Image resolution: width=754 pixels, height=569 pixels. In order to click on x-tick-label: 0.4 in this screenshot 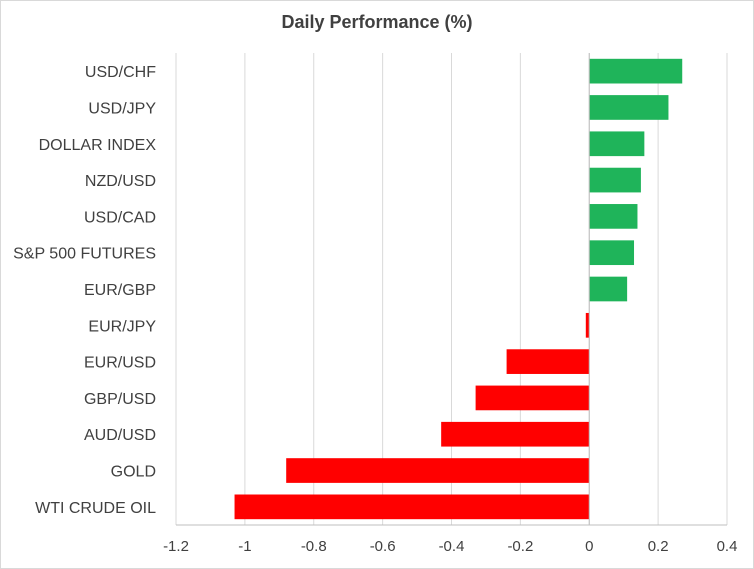, I will do `click(727, 546)`.